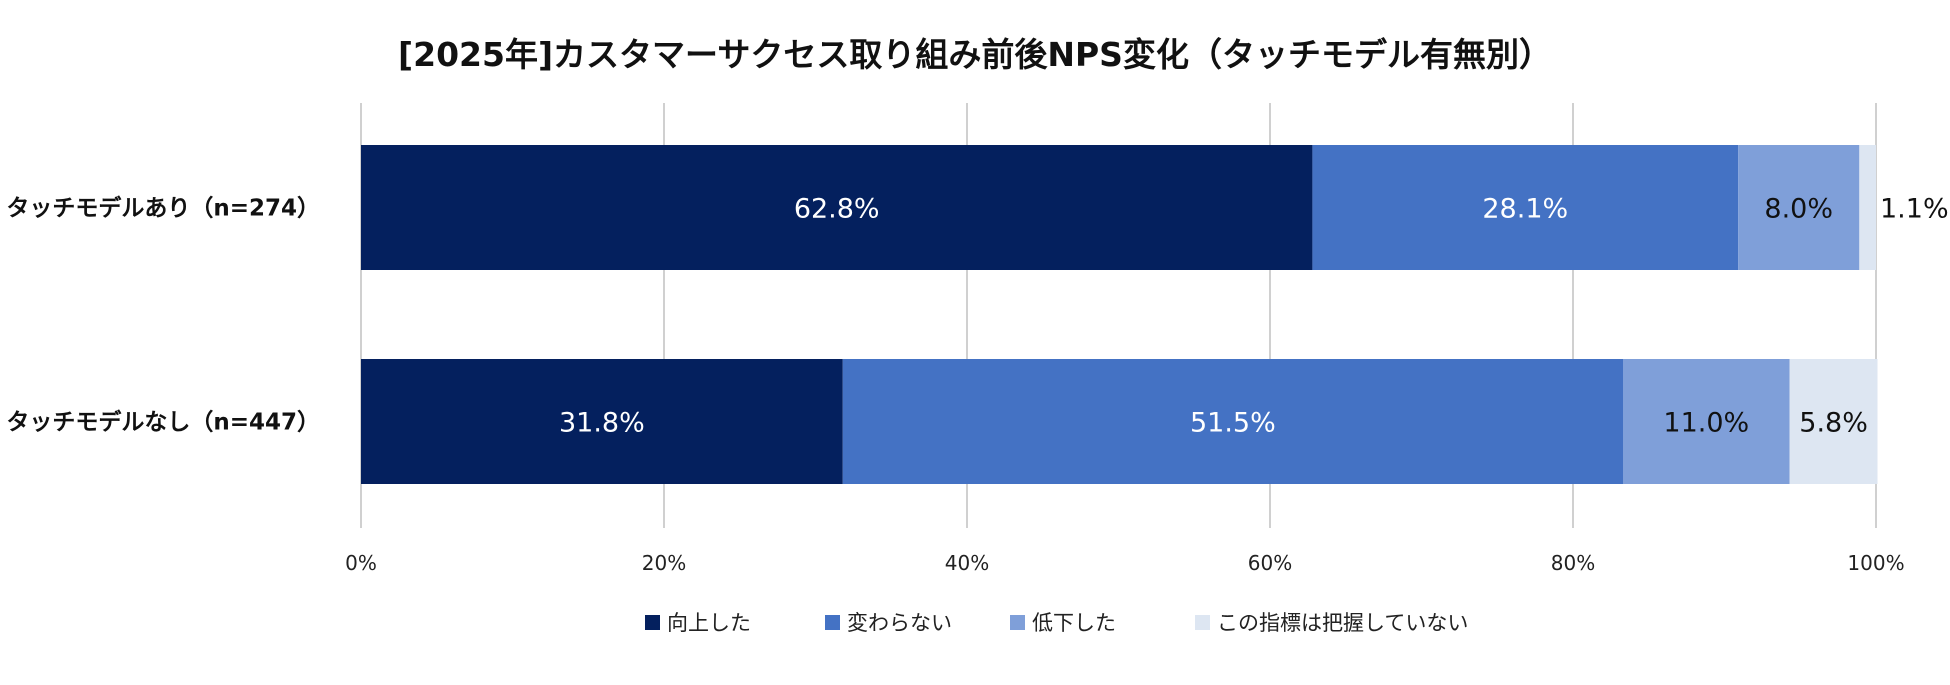  Describe the element at coordinates (1914, 209) in the screenshot. I see `data-label-3-0: 1.1%` at that location.